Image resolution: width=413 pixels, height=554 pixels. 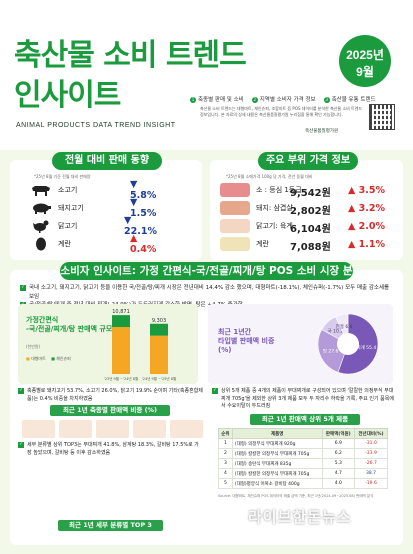 I want to click on table-cell: 4, so click(x=225, y=473).